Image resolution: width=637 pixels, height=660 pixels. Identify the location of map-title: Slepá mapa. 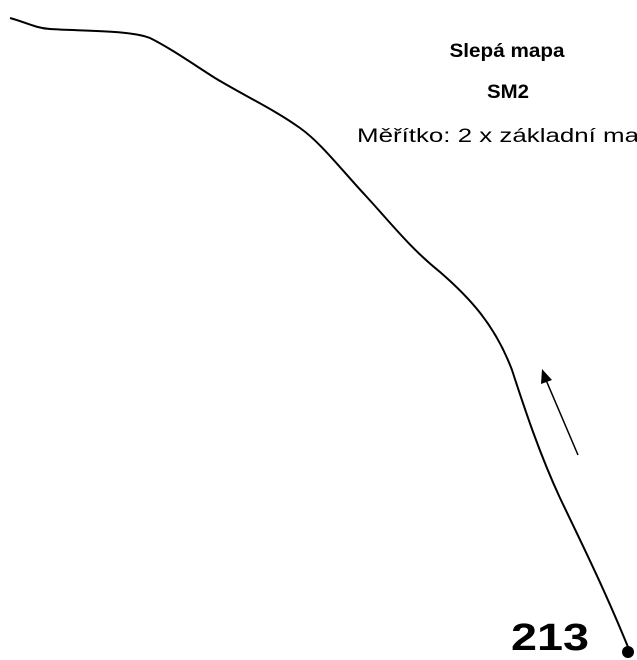
(507, 51).